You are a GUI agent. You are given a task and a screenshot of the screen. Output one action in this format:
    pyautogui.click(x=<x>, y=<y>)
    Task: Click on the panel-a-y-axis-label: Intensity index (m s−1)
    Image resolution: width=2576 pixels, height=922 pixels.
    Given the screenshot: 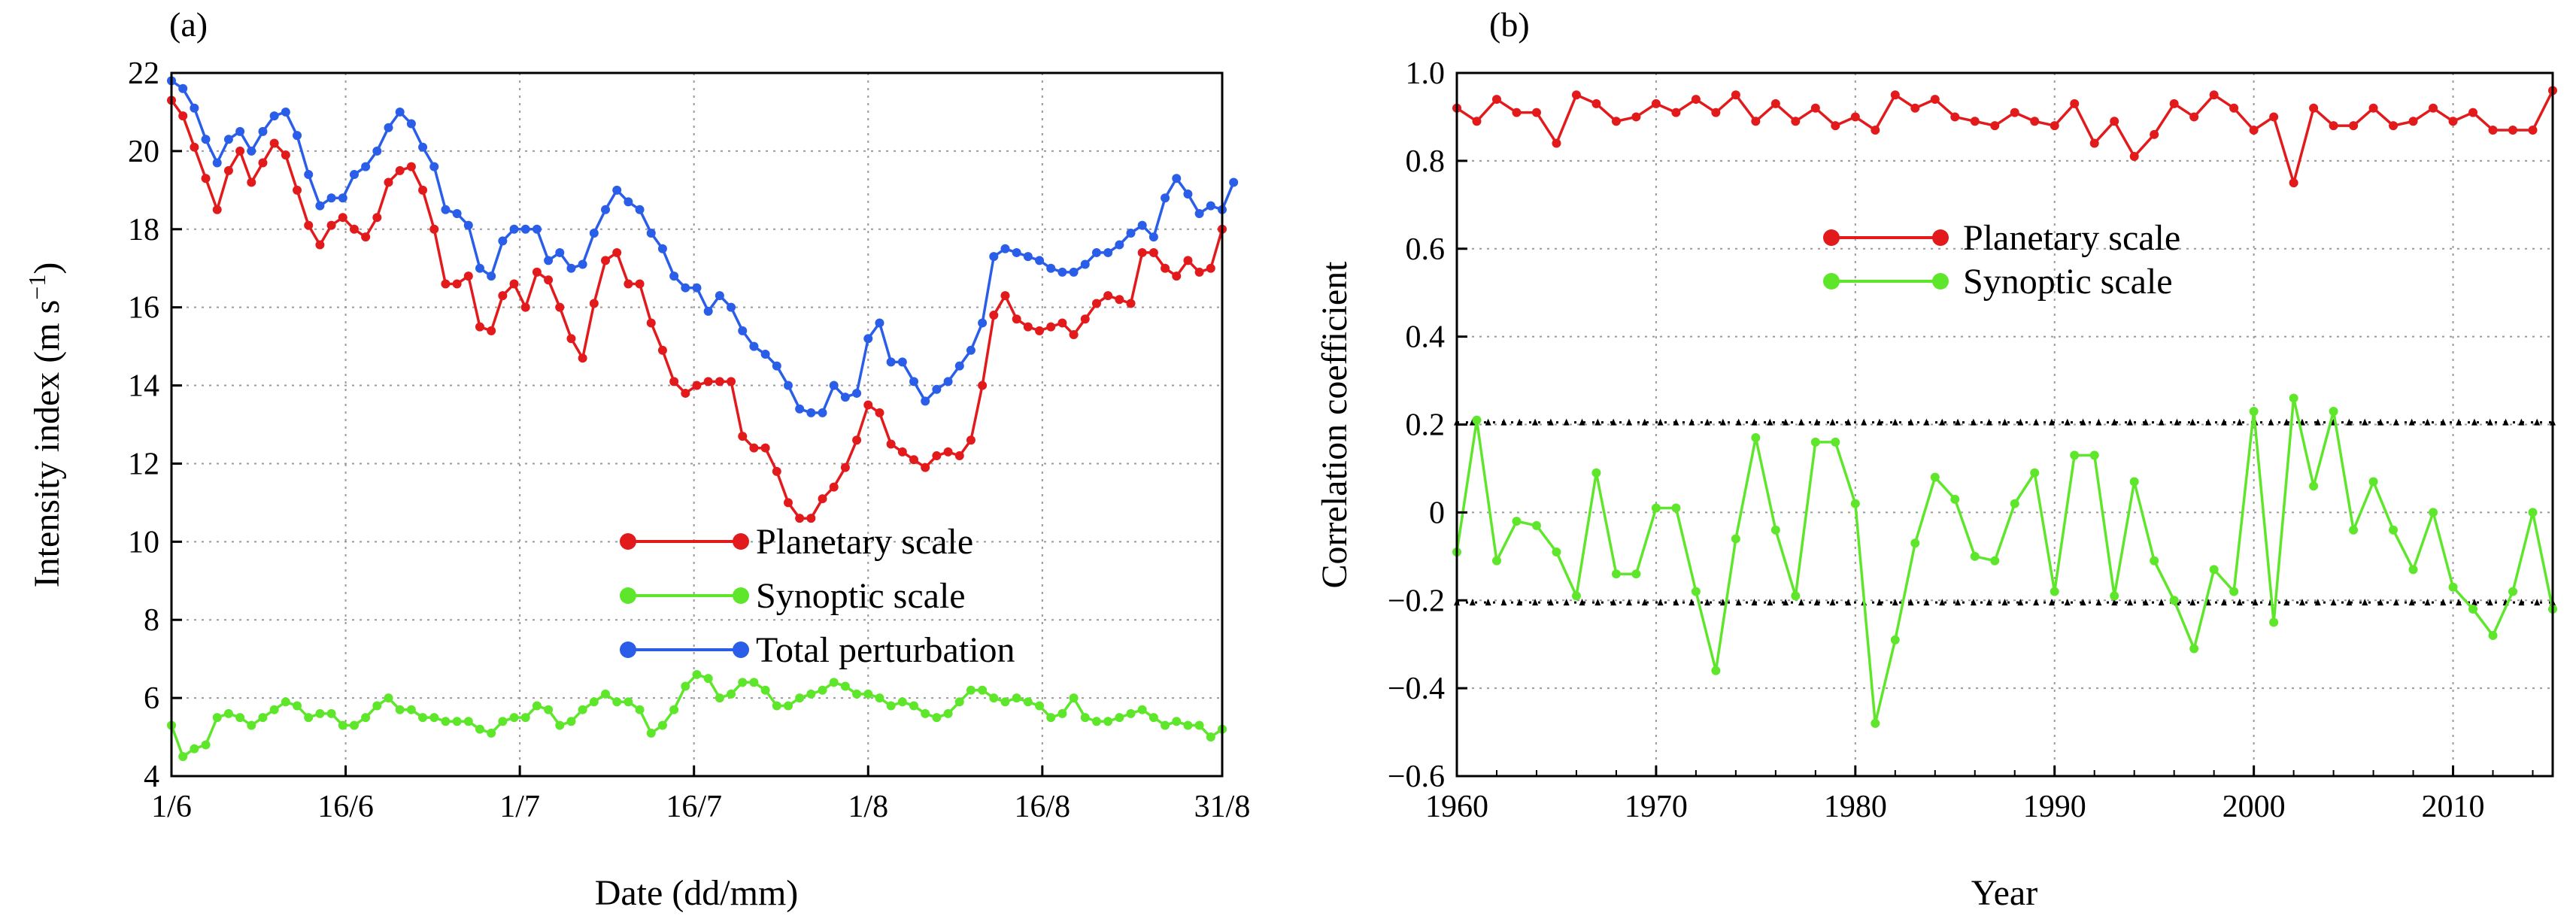 What is the action you would take?
    pyautogui.click(x=45, y=425)
    